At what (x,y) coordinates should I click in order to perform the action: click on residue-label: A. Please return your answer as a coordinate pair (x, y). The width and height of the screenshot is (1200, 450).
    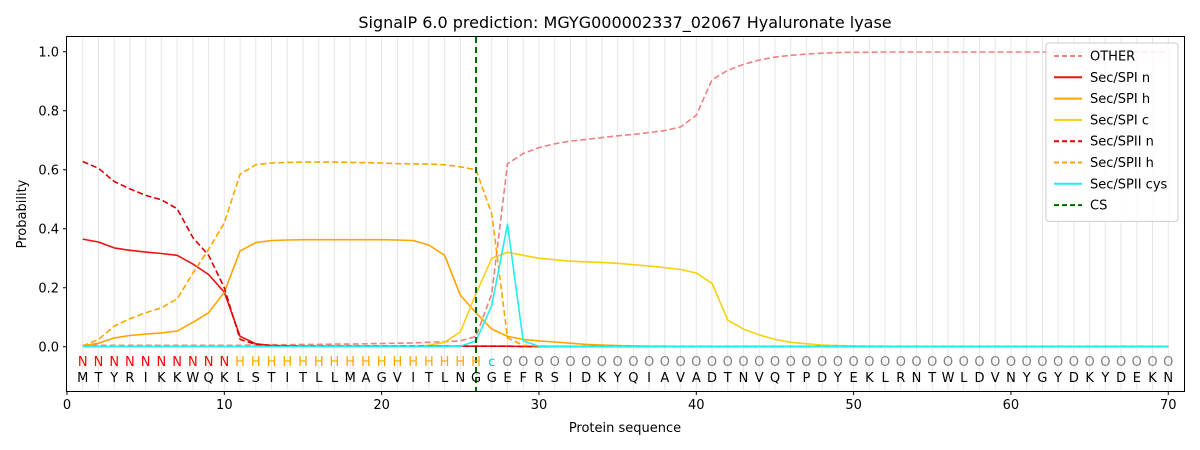
    Looking at the image, I should click on (365, 378).